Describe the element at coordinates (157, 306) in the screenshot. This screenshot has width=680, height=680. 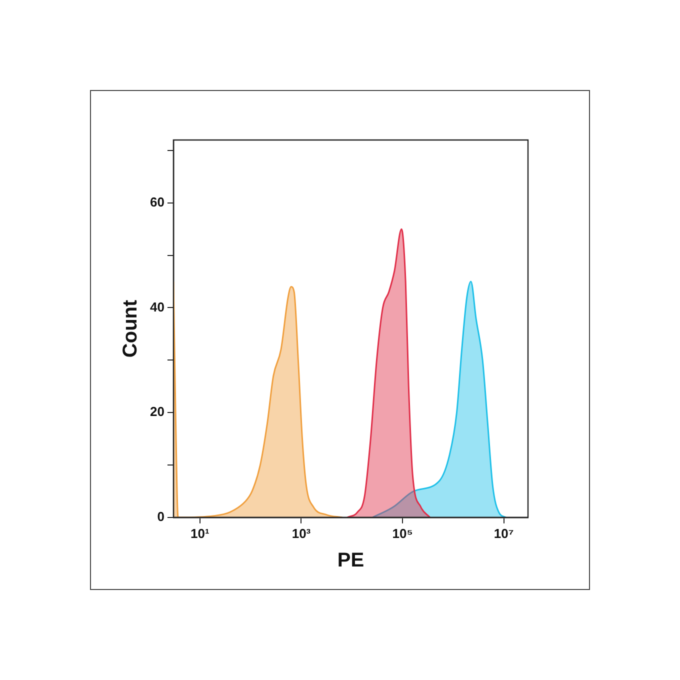
I see `y-tick-label: 40` at that location.